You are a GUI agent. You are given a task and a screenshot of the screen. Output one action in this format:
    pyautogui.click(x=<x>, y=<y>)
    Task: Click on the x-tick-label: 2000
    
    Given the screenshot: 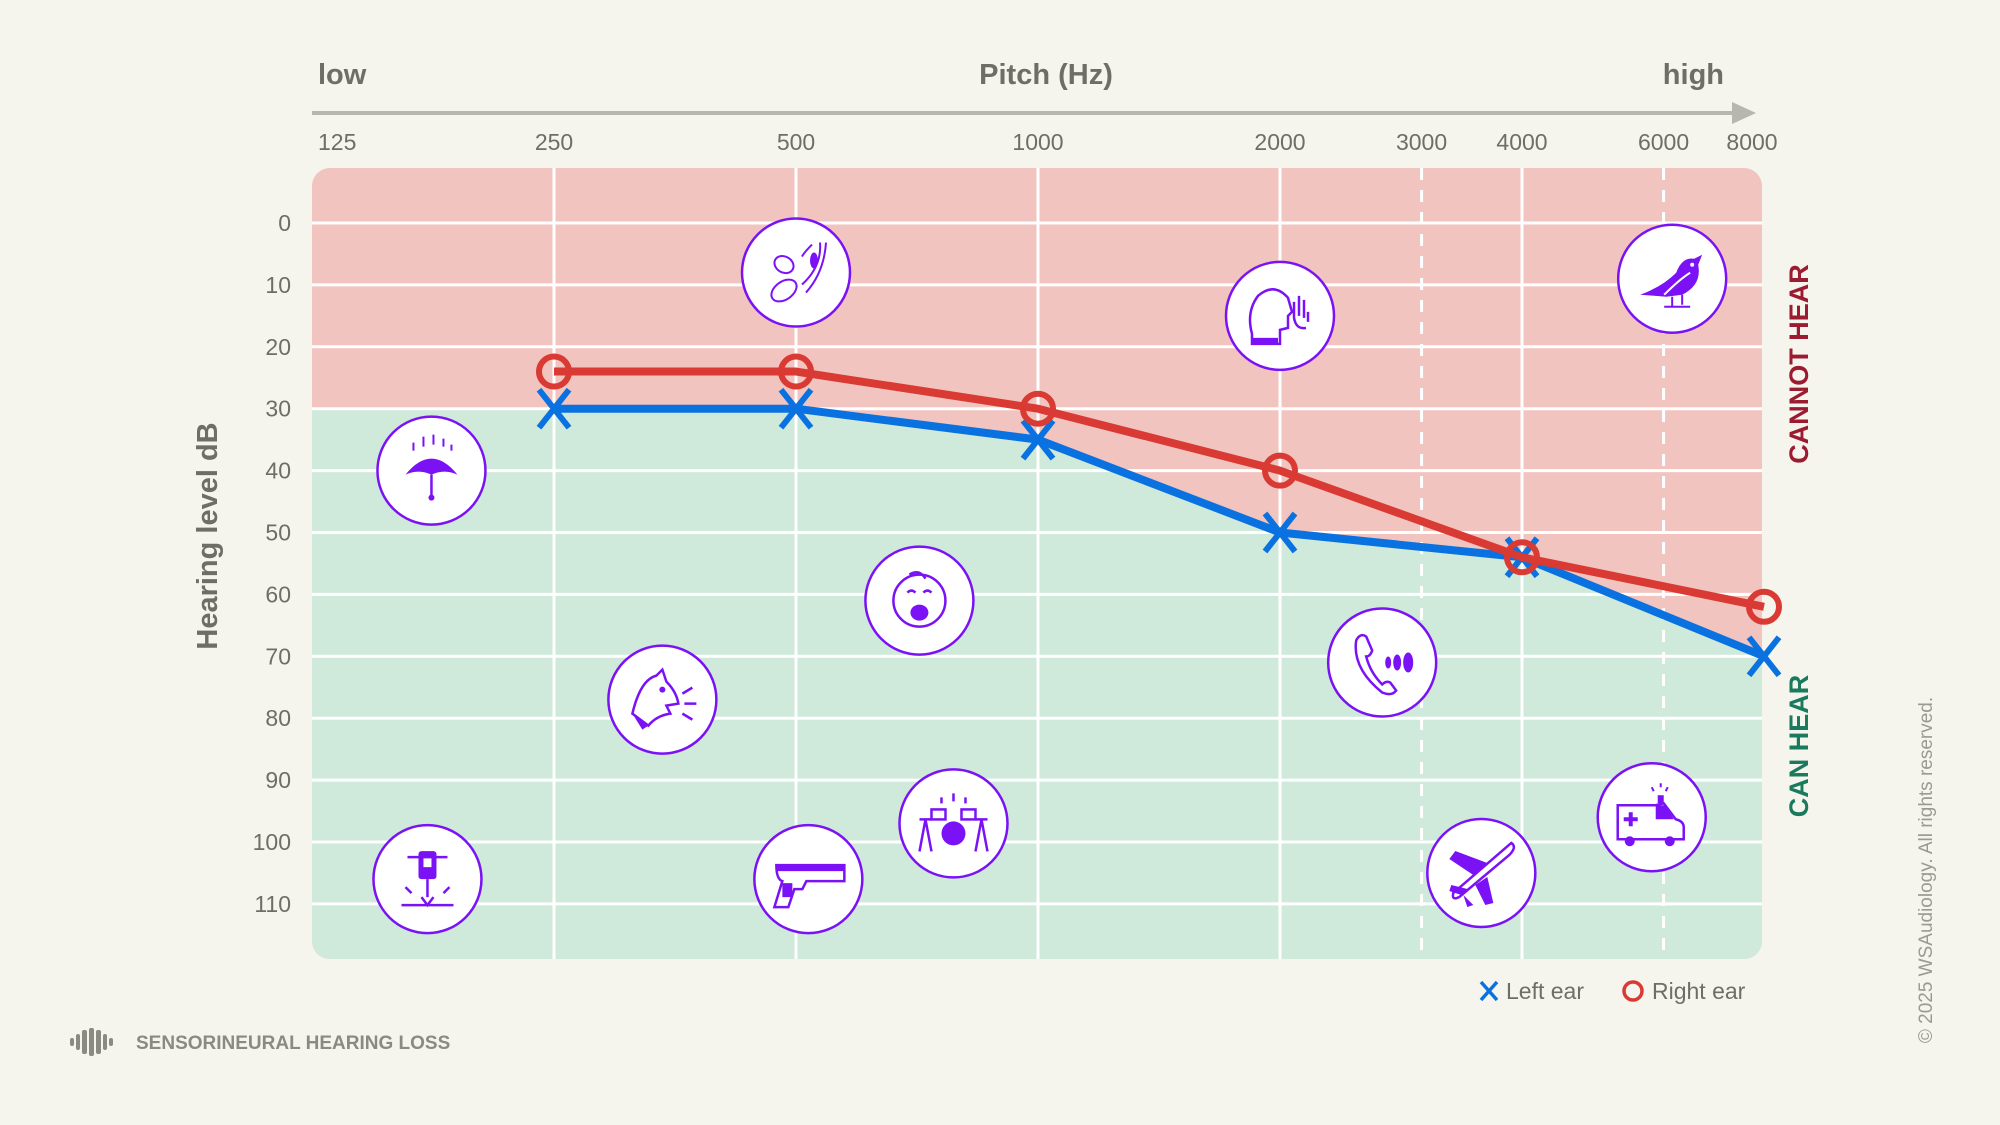 What is the action you would take?
    pyautogui.click(x=1279, y=142)
    